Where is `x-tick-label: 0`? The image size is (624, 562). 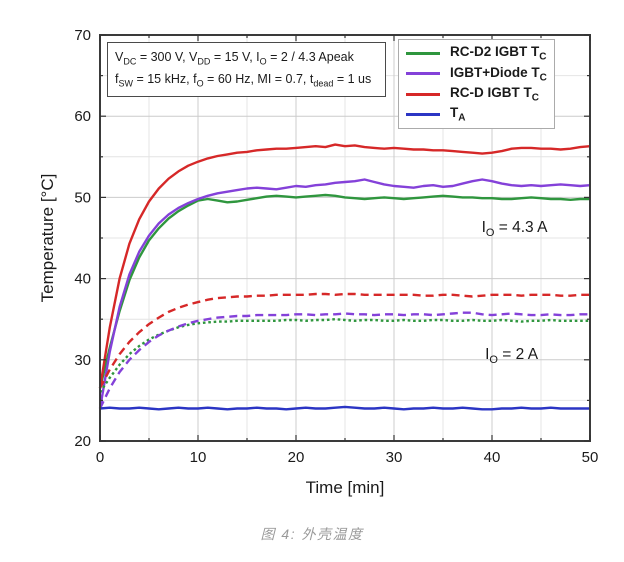
x-tick-label: 0 is located at coordinates (100, 457).